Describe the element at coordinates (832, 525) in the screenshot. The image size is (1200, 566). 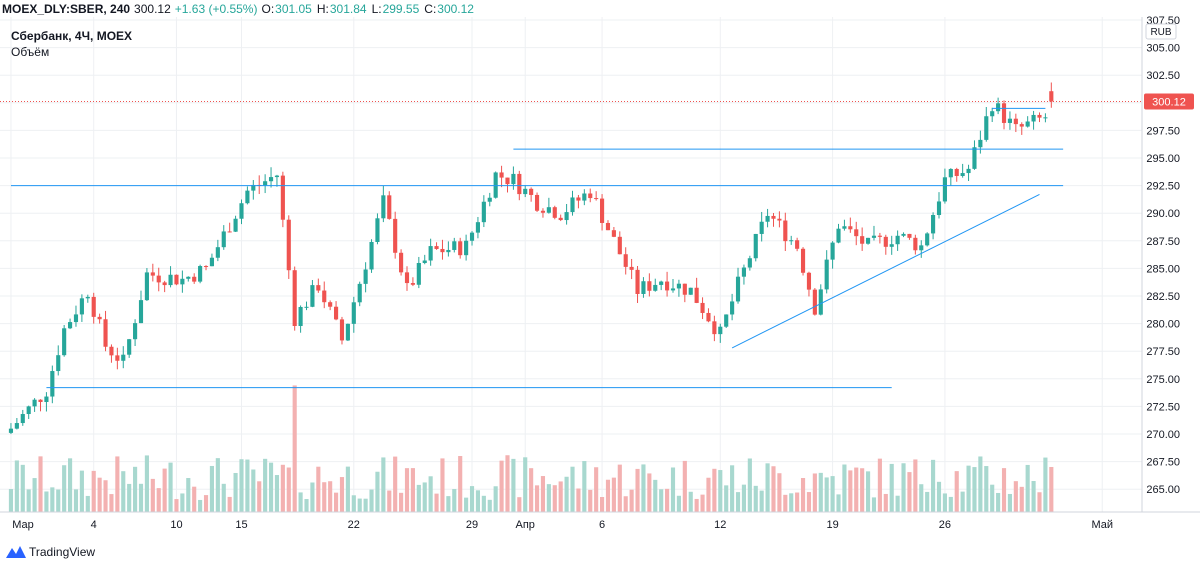
I see `x-tick-label: 19` at that location.